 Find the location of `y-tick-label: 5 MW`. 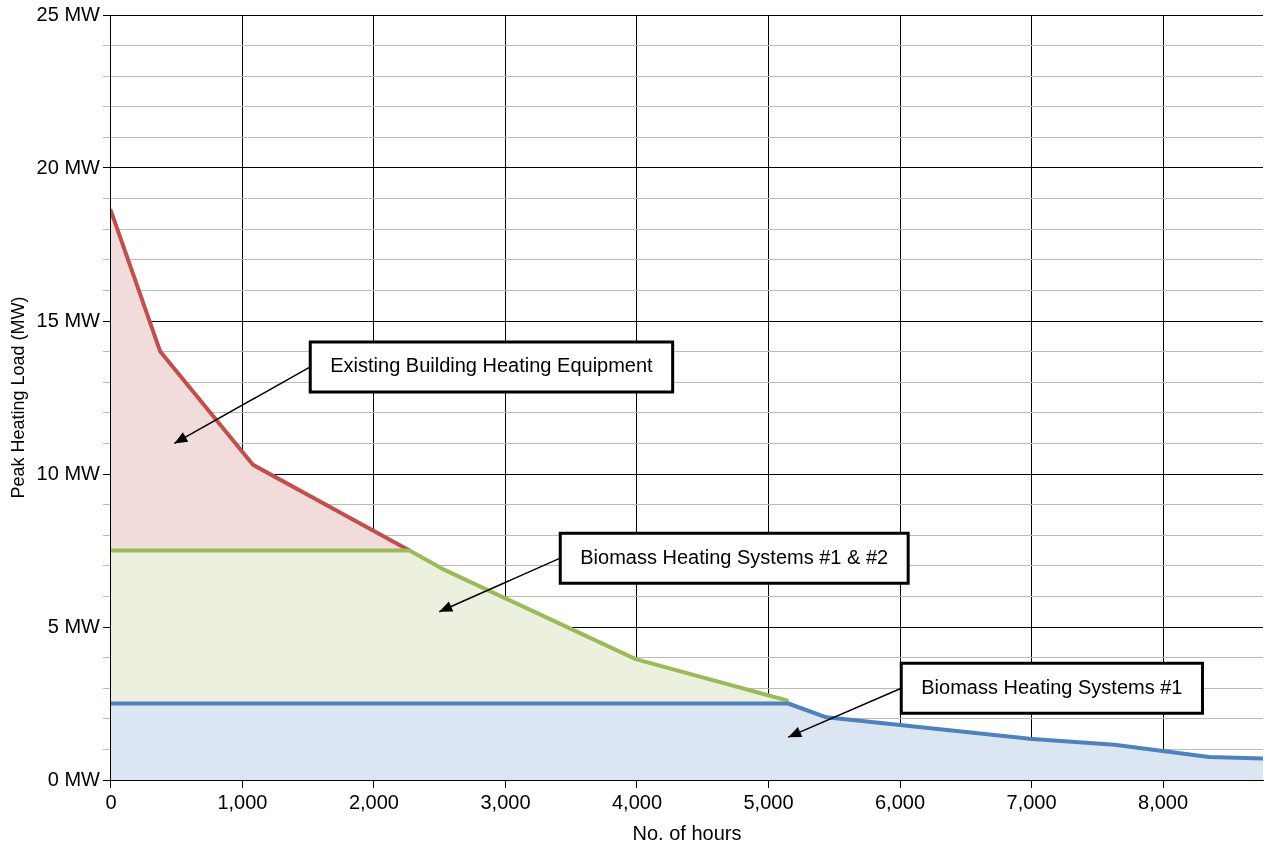

y-tick-label: 5 MW is located at coordinates (74, 625).